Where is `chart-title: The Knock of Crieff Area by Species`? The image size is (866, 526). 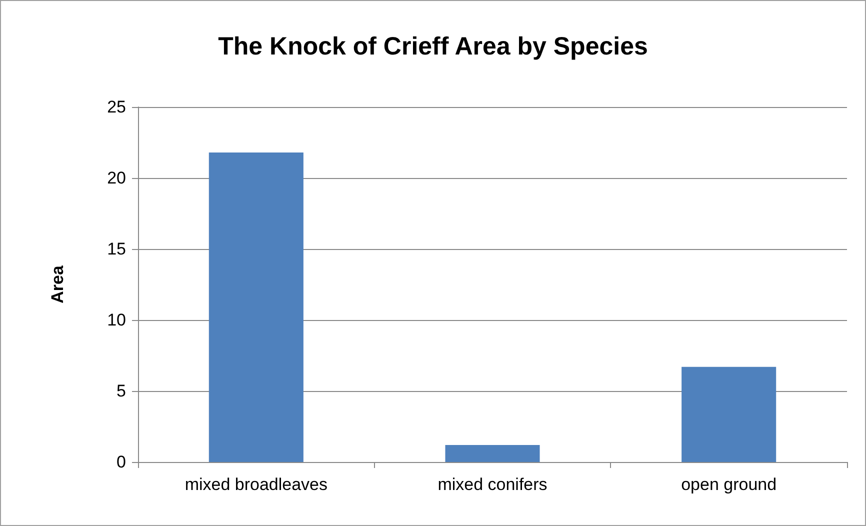 chart-title: The Knock of Crieff Area by Species is located at coordinates (433, 46).